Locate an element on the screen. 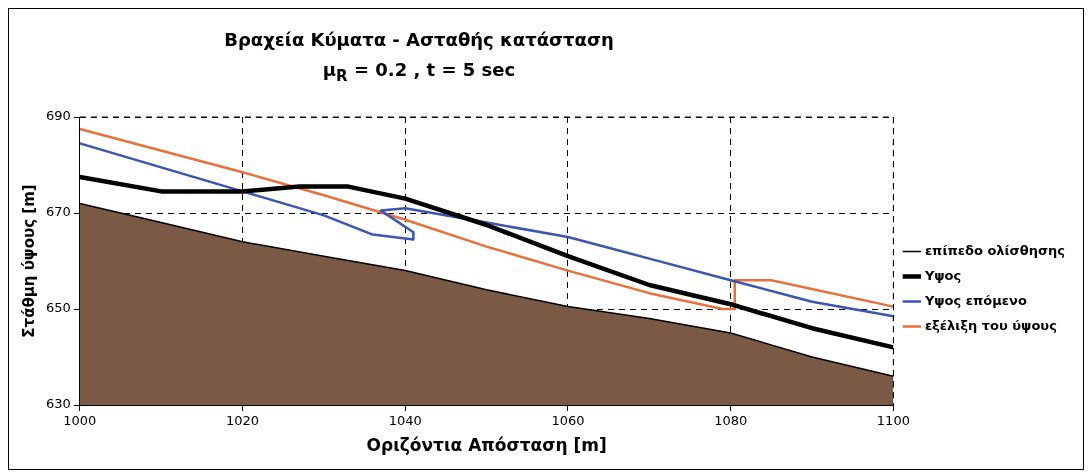 This screenshot has height=472, width=1090. y-tick-label: 630 is located at coordinates (58, 404).